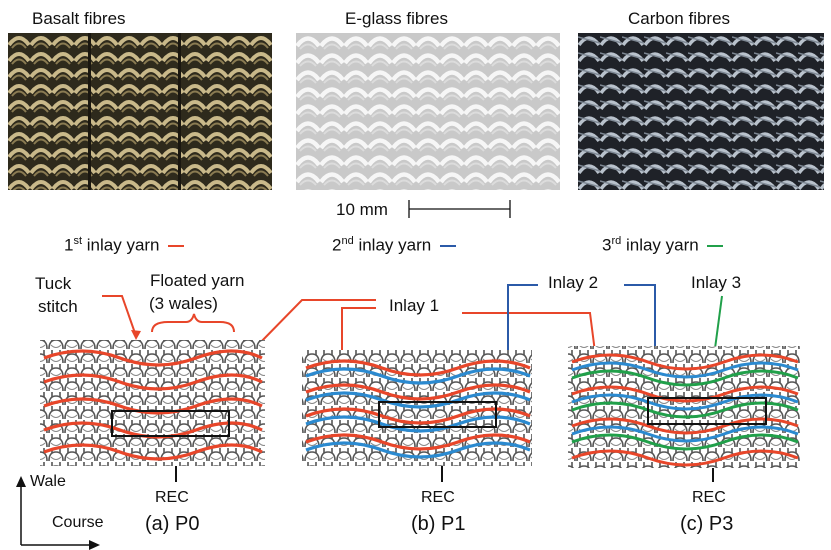  What do you see at coordinates (342, 357) in the screenshot?
I see `inlay1-arrowhead-mid` at bounding box center [342, 357].